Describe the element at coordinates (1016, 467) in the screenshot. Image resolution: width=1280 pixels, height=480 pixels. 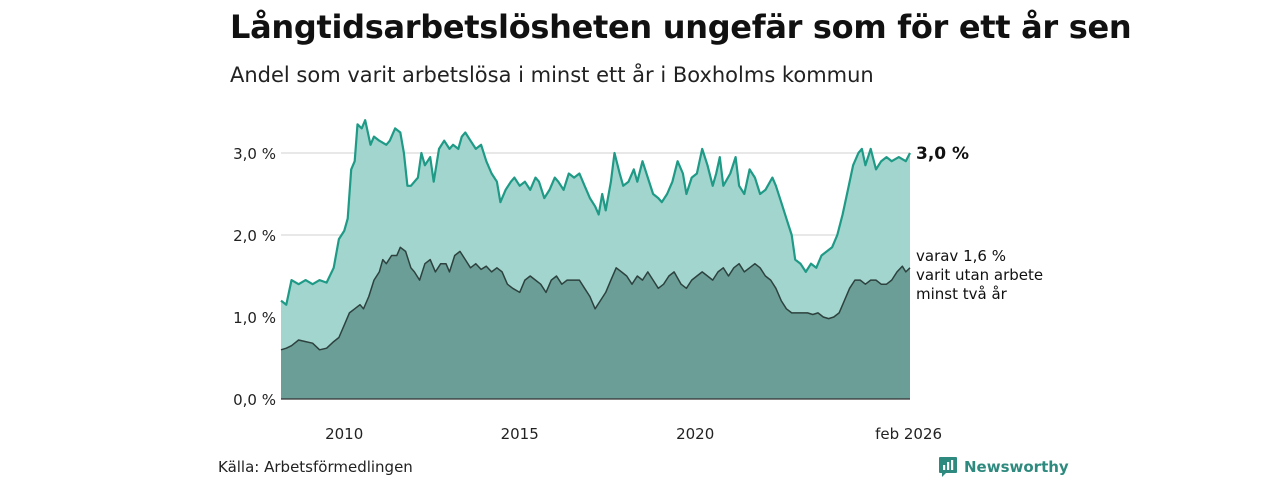
I see `brand-name: Newsworthy` at that location.